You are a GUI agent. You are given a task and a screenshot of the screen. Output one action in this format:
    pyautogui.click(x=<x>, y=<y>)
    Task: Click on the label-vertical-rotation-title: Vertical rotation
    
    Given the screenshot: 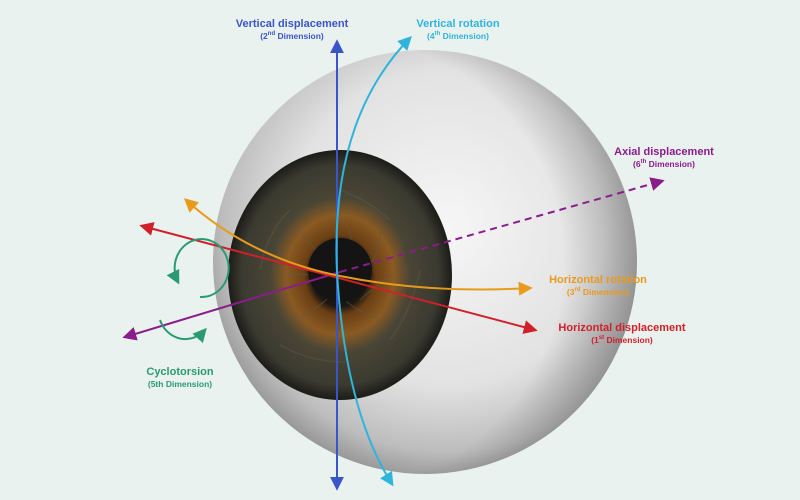 What is the action you would take?
    pyautogui.click(x=458, y=24)
    